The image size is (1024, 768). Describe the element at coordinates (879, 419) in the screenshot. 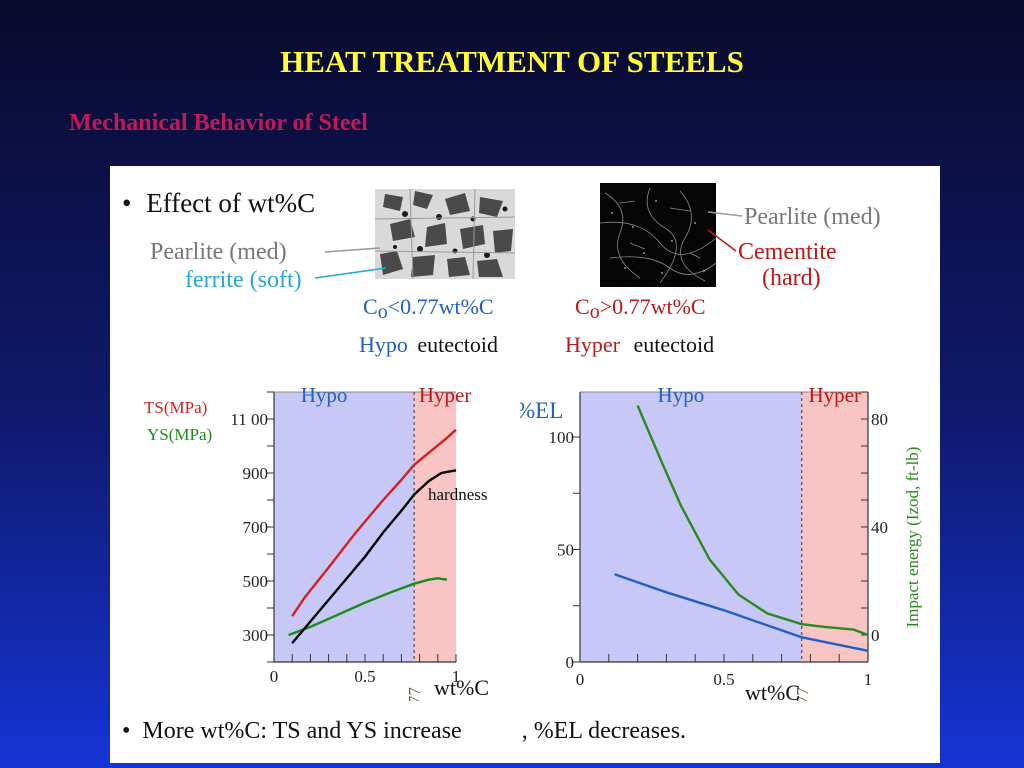

I see `y-right-tick-label: 80` at that location.